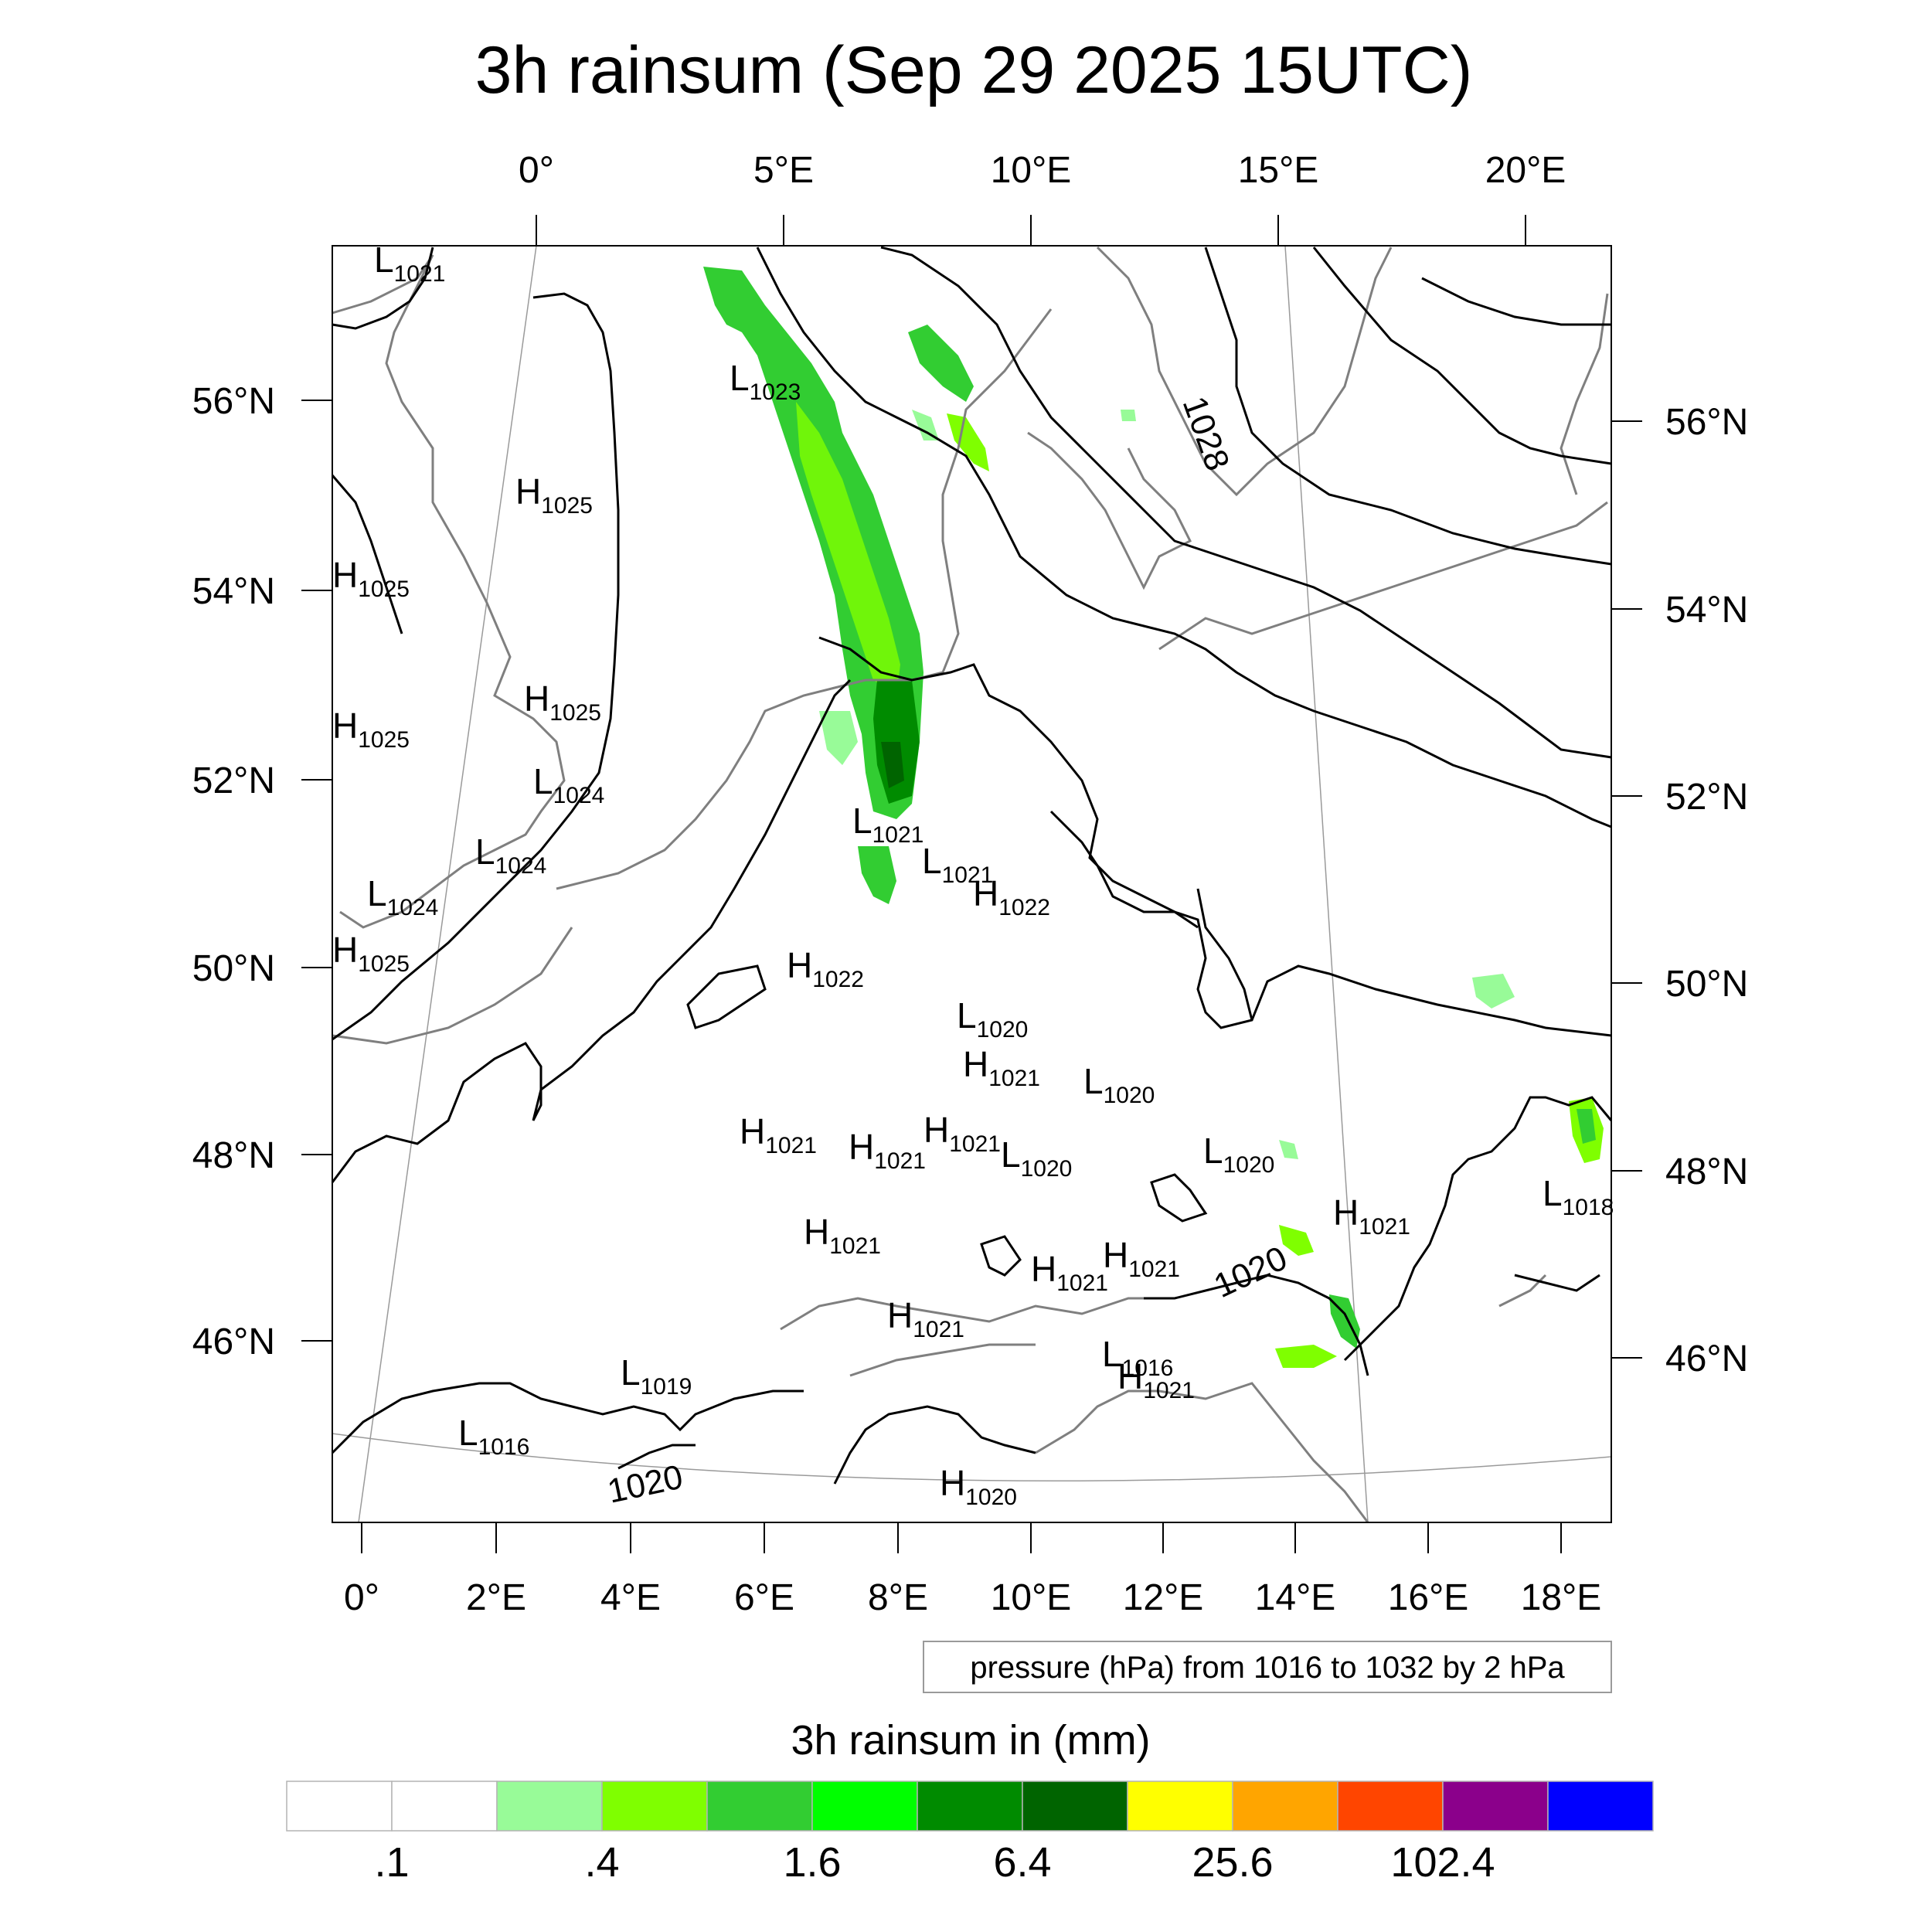 This screenshot has height=1932, width=1932. I want to click on isobar-hungary-loop, so click(1557, 1283).